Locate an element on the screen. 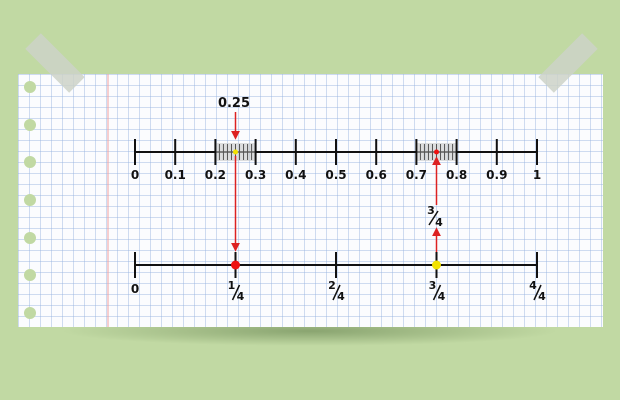 The image size is (620, 400). callout-numerator: 3 is located at coordinates (431, 210).